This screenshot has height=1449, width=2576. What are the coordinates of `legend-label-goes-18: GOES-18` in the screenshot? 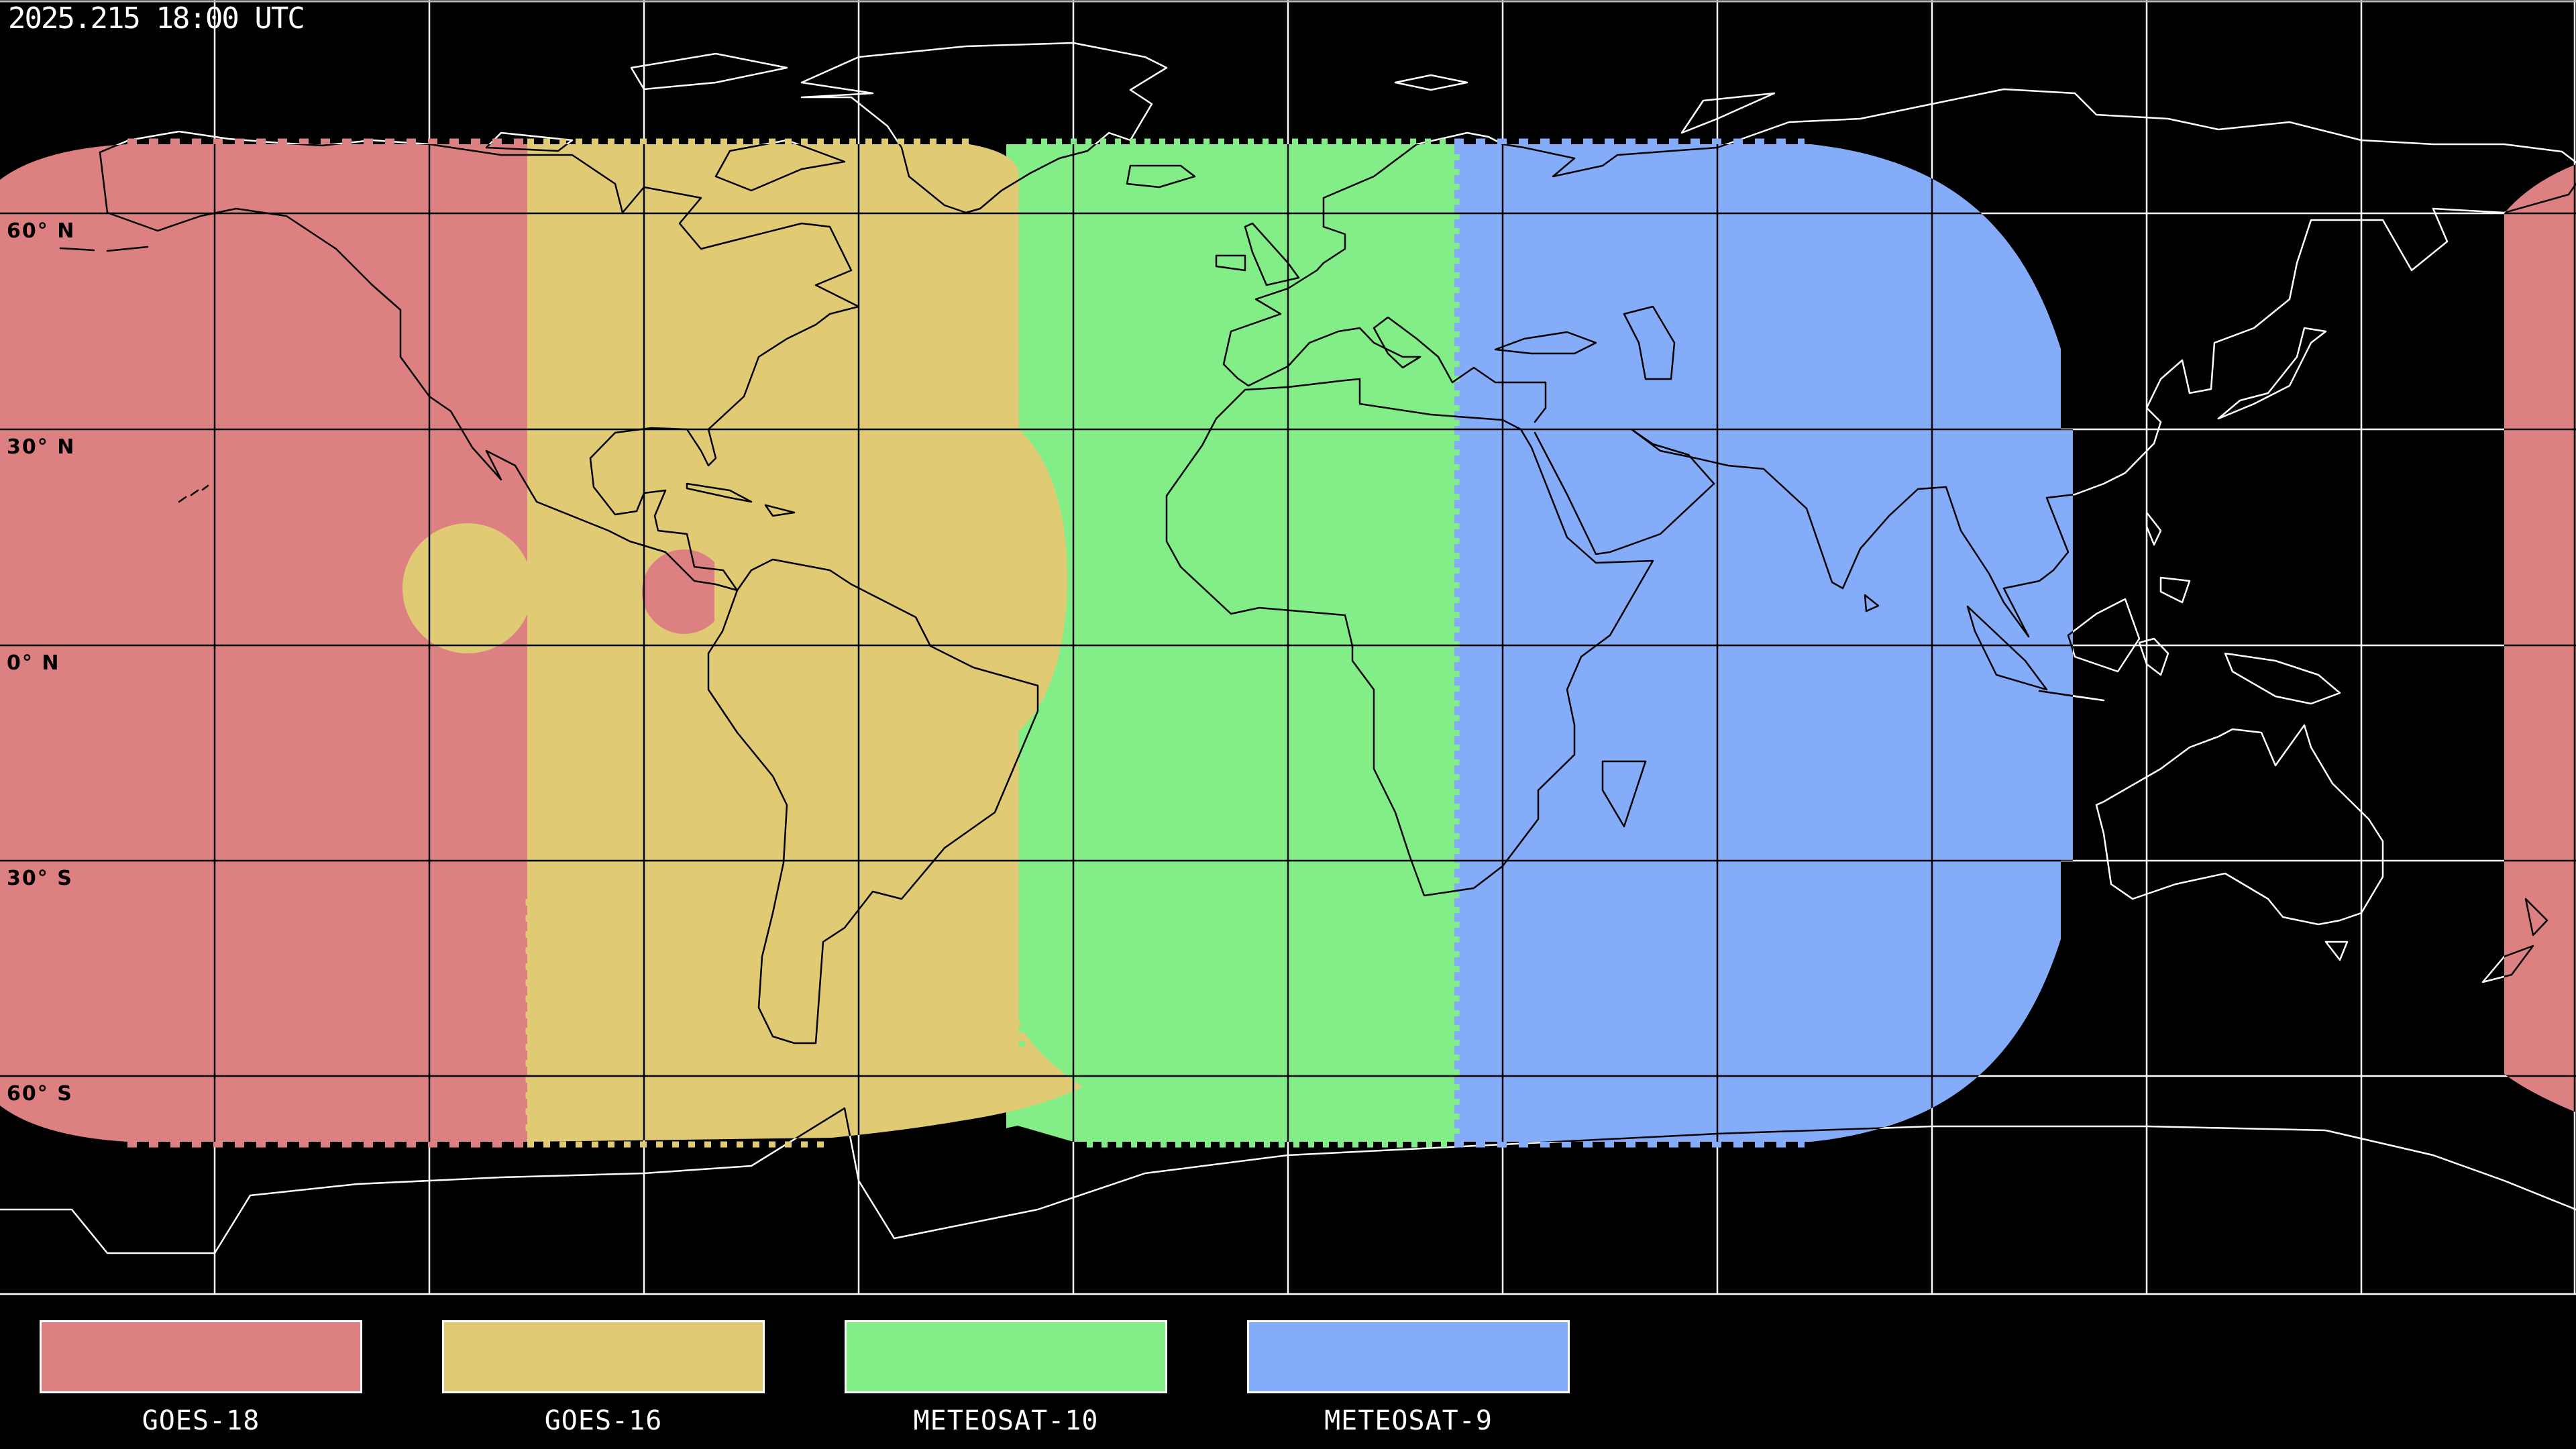 It's located at (201, 1420).